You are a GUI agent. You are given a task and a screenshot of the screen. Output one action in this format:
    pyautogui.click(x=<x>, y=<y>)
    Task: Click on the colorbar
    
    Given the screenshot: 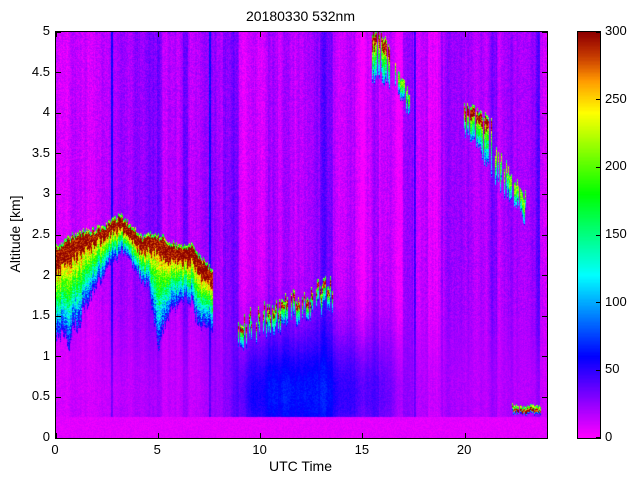 What is the action you would take?
    pyautogui.click(x=589, y=235)
    